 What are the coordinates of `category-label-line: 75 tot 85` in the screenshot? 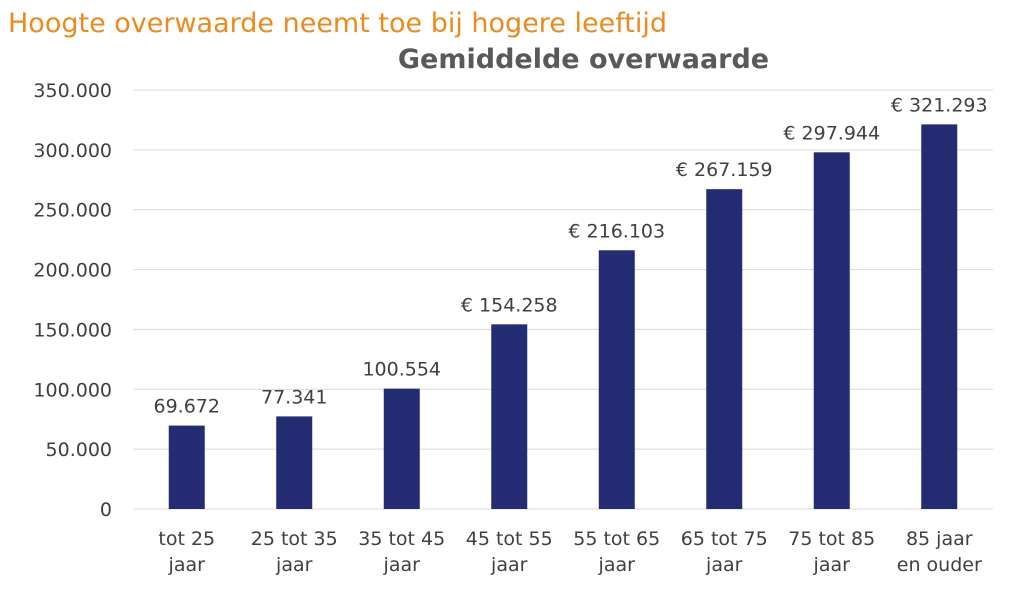 It's located at (831, 539).